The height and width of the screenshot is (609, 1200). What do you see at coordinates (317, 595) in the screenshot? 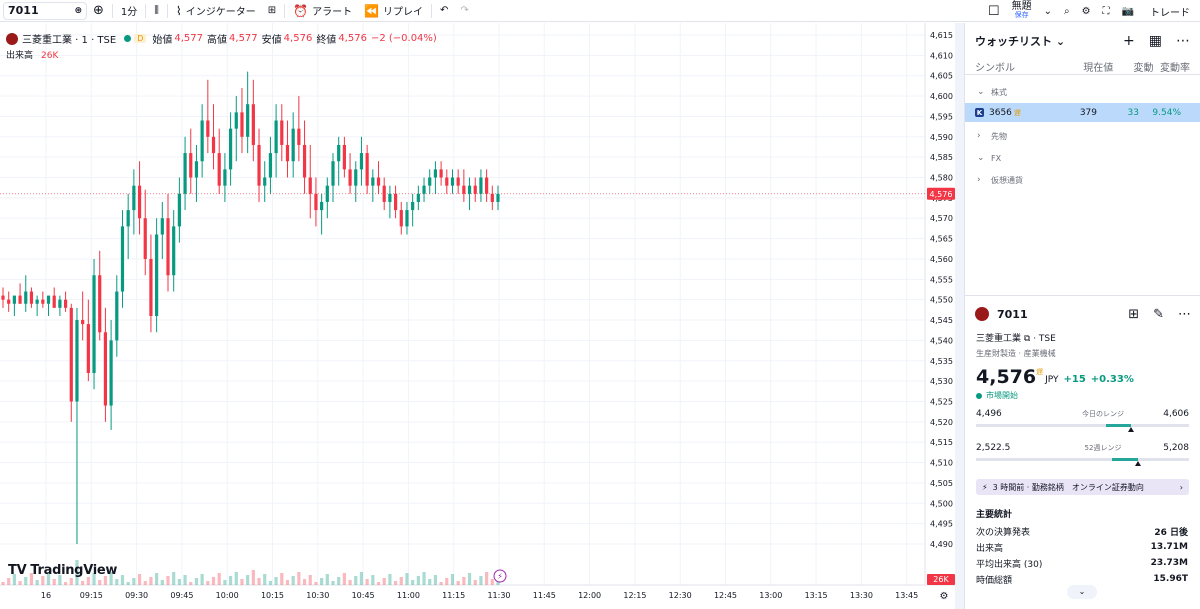
I see `time-tick-label: 10:30` at bounding box center [317, 595].